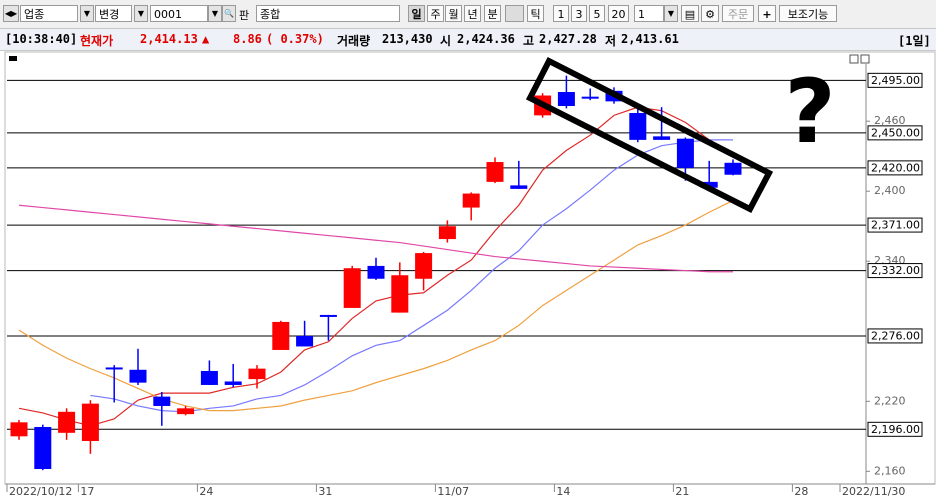 The width and height of the screenshot is (936, 499). Describe the element at coordinates (244, 15) in the screenshot. I see `board-label: 판` at that location.